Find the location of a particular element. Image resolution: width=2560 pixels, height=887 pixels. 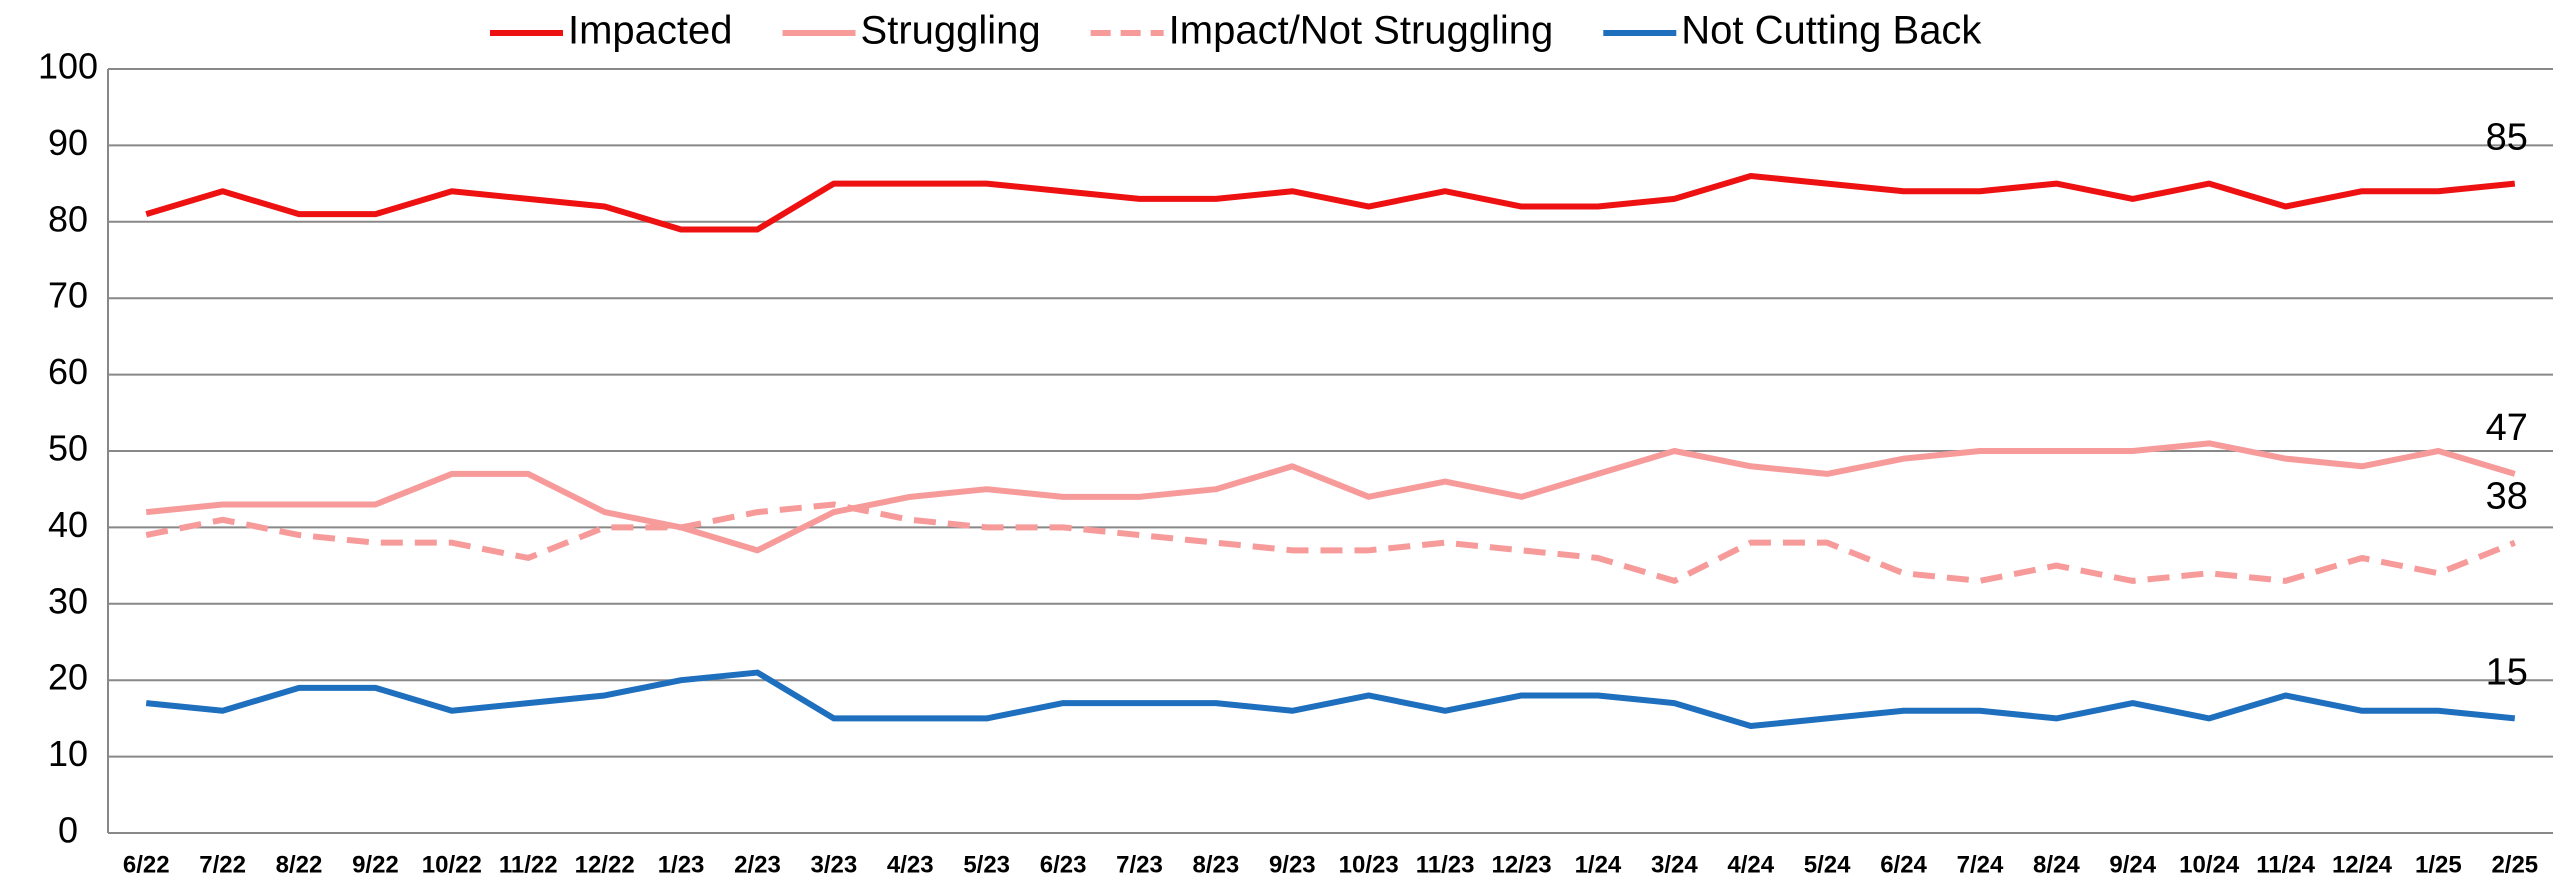

x-tick-label: 2/25 is located at coordinates (2514, 864).